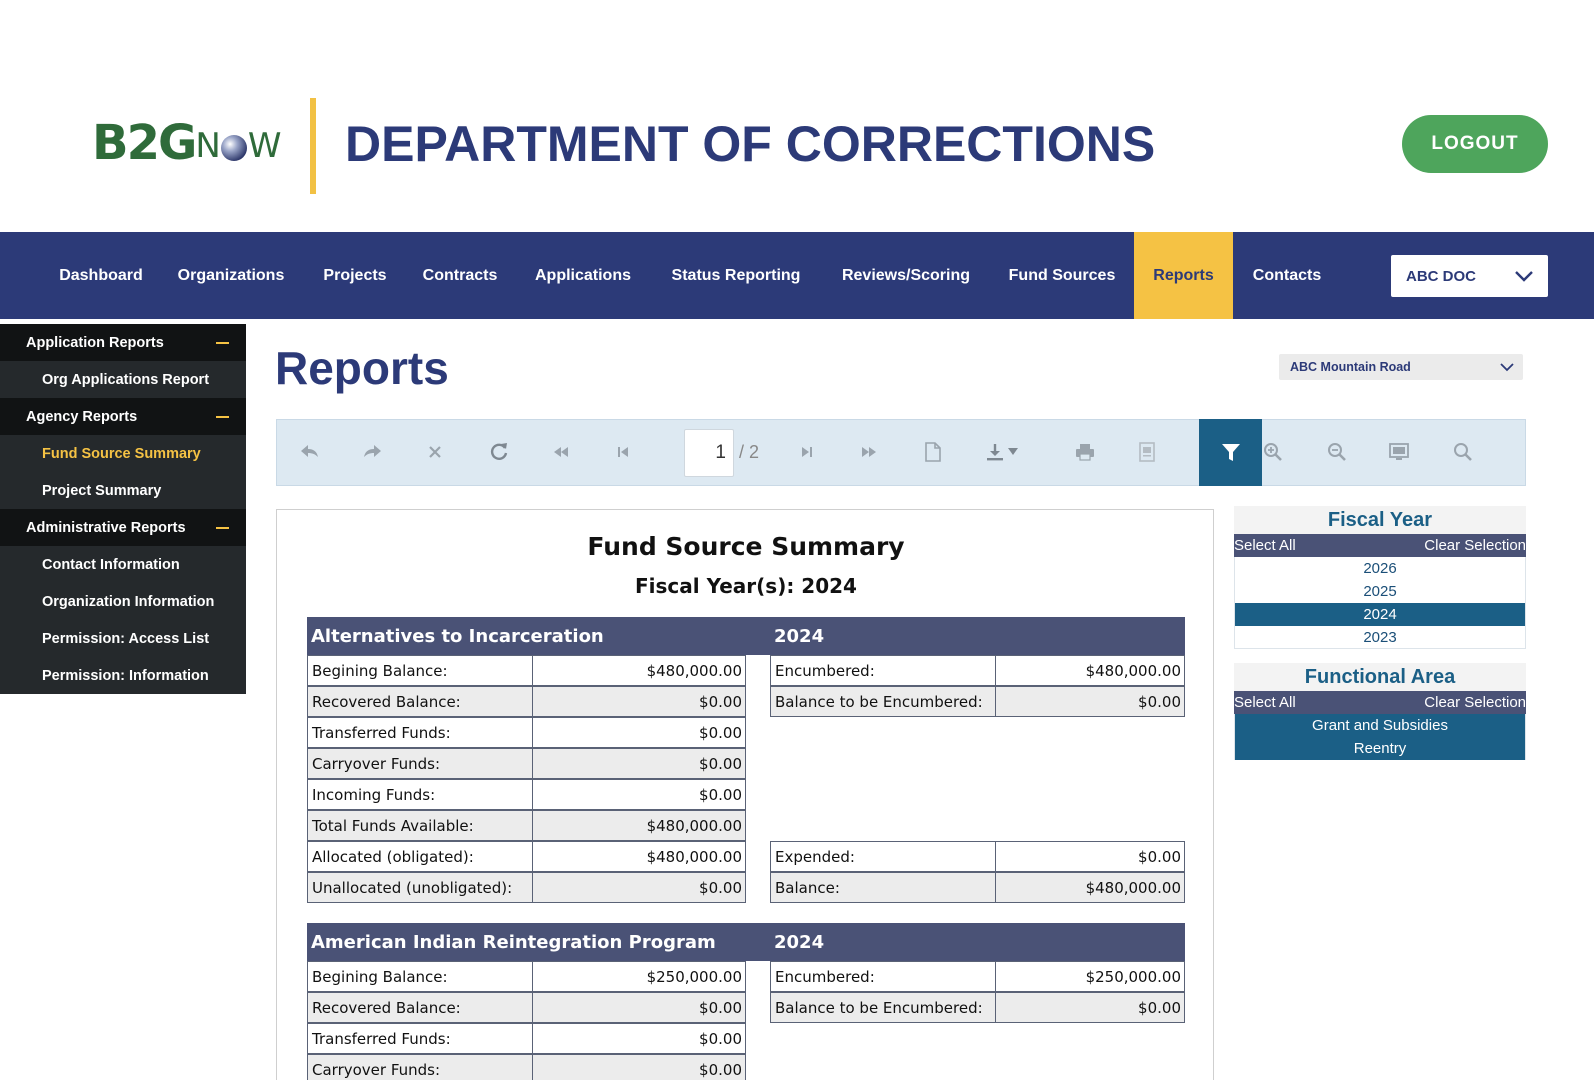 The width and height of the screenshot is (1594, 1080). Describe the element at coordinates (906, 275) in the screenshot. I see `nav-reviews-scoring: Reviews/Scoring` at that location.